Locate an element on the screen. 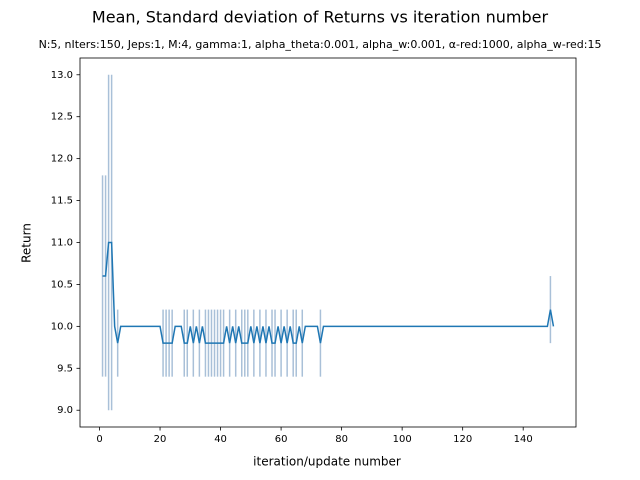 The image size is (640, 480). y-tick-label: 11.5 is located at coordinates (62, 201).